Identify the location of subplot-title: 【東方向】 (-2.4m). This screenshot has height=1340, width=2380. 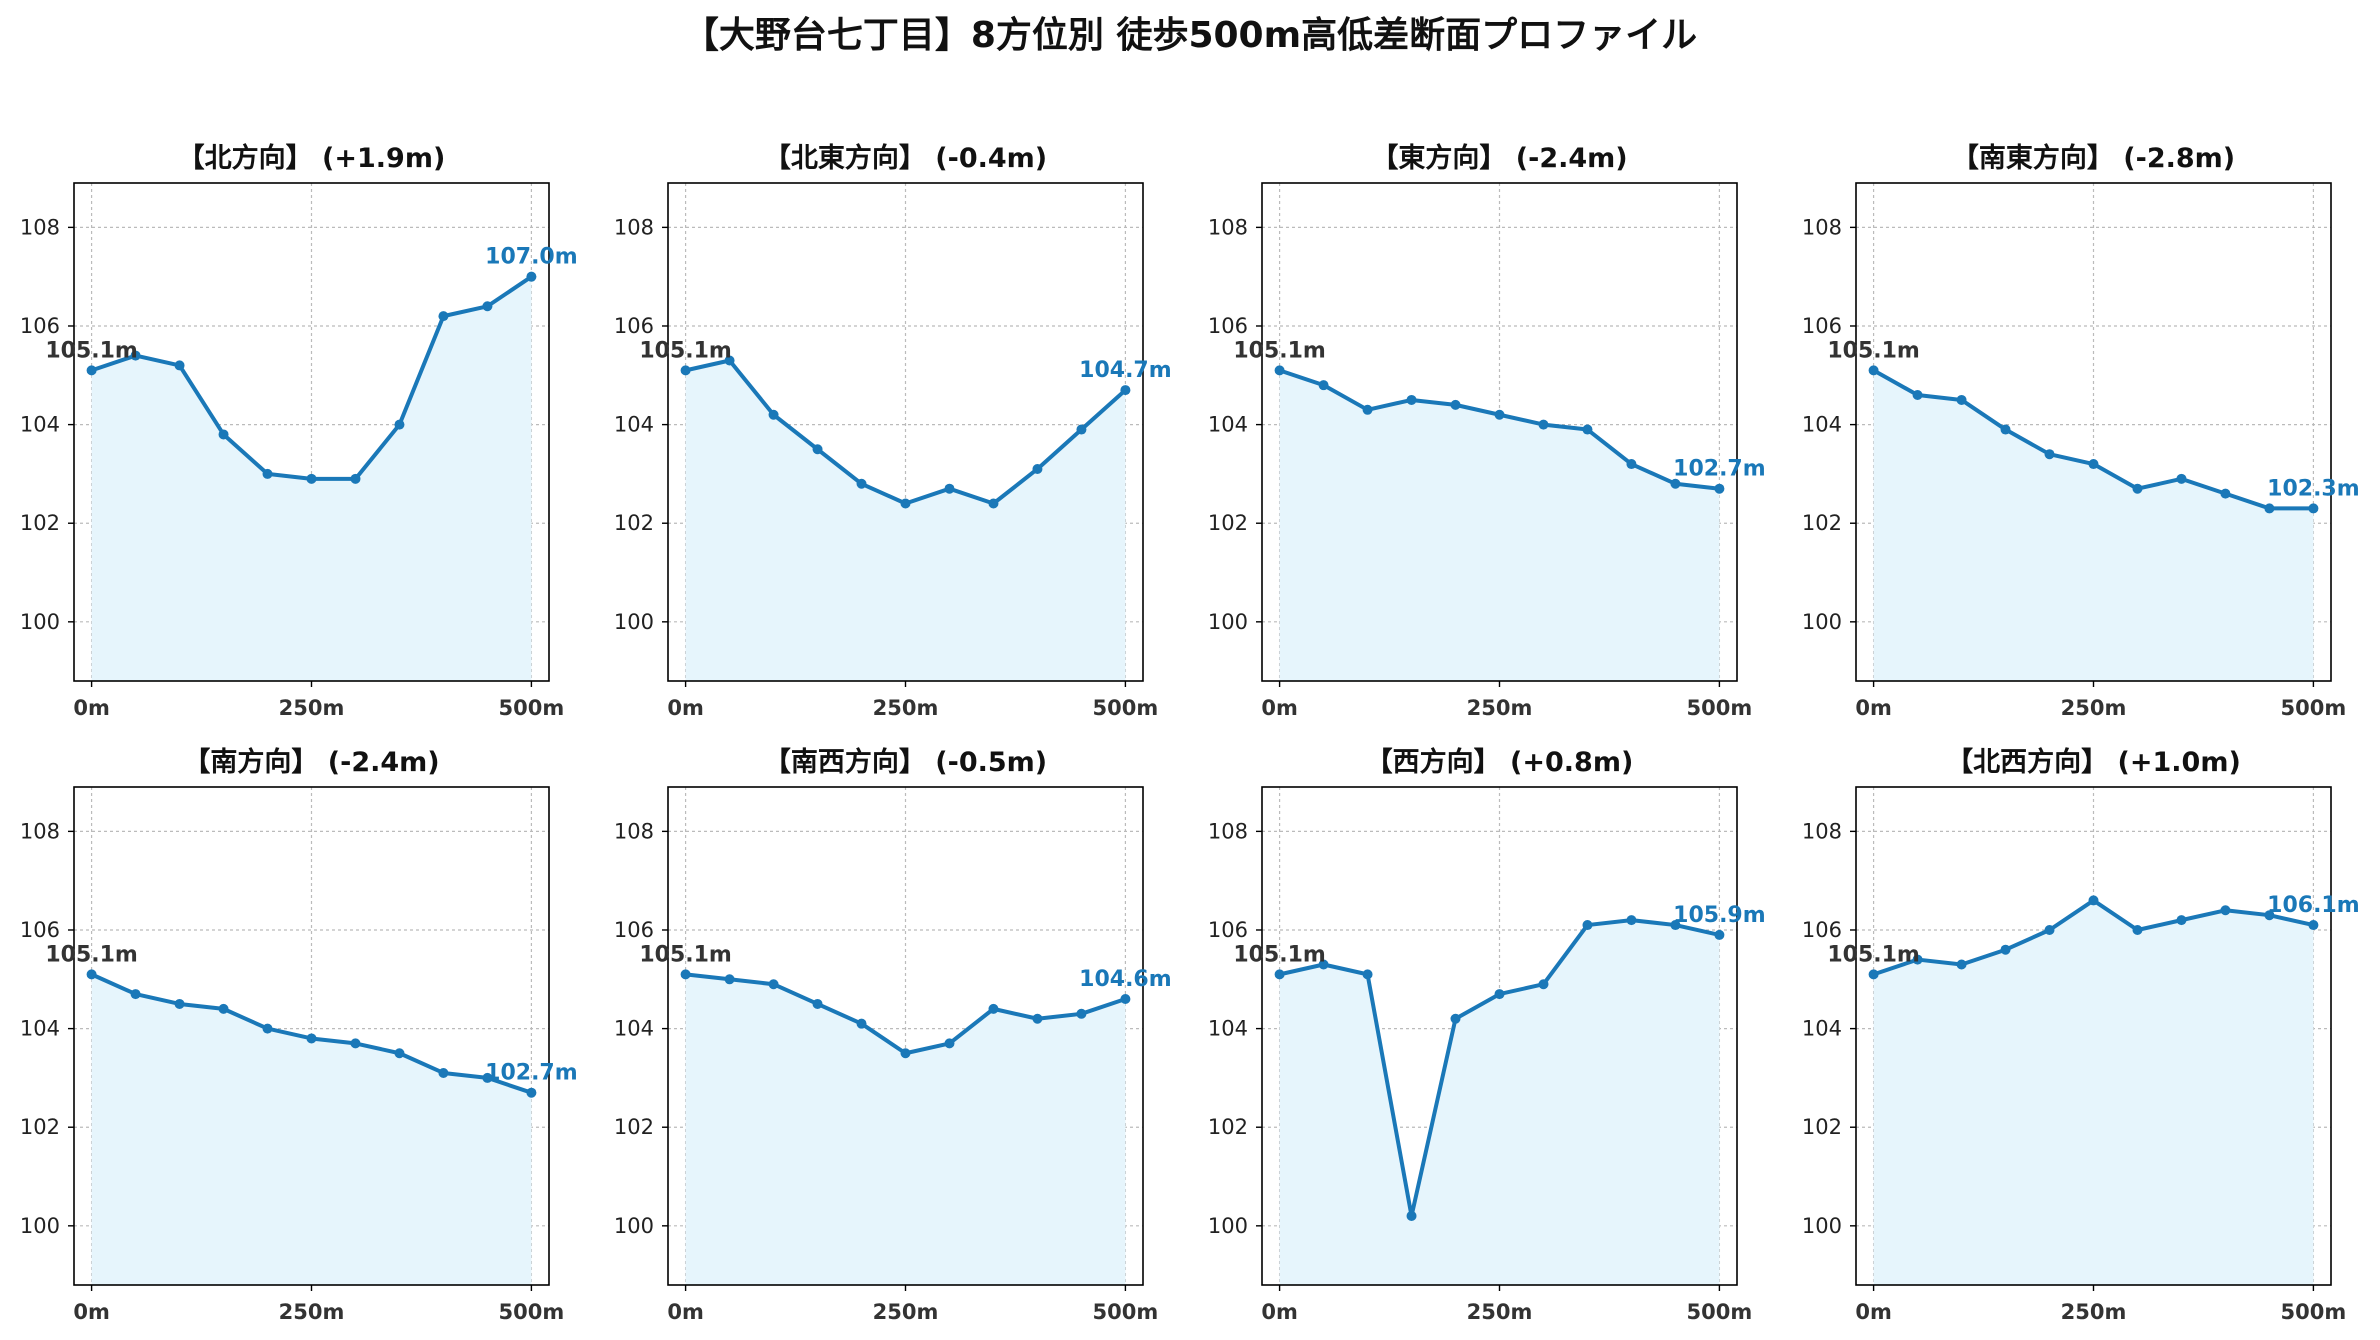
(1499, 158).